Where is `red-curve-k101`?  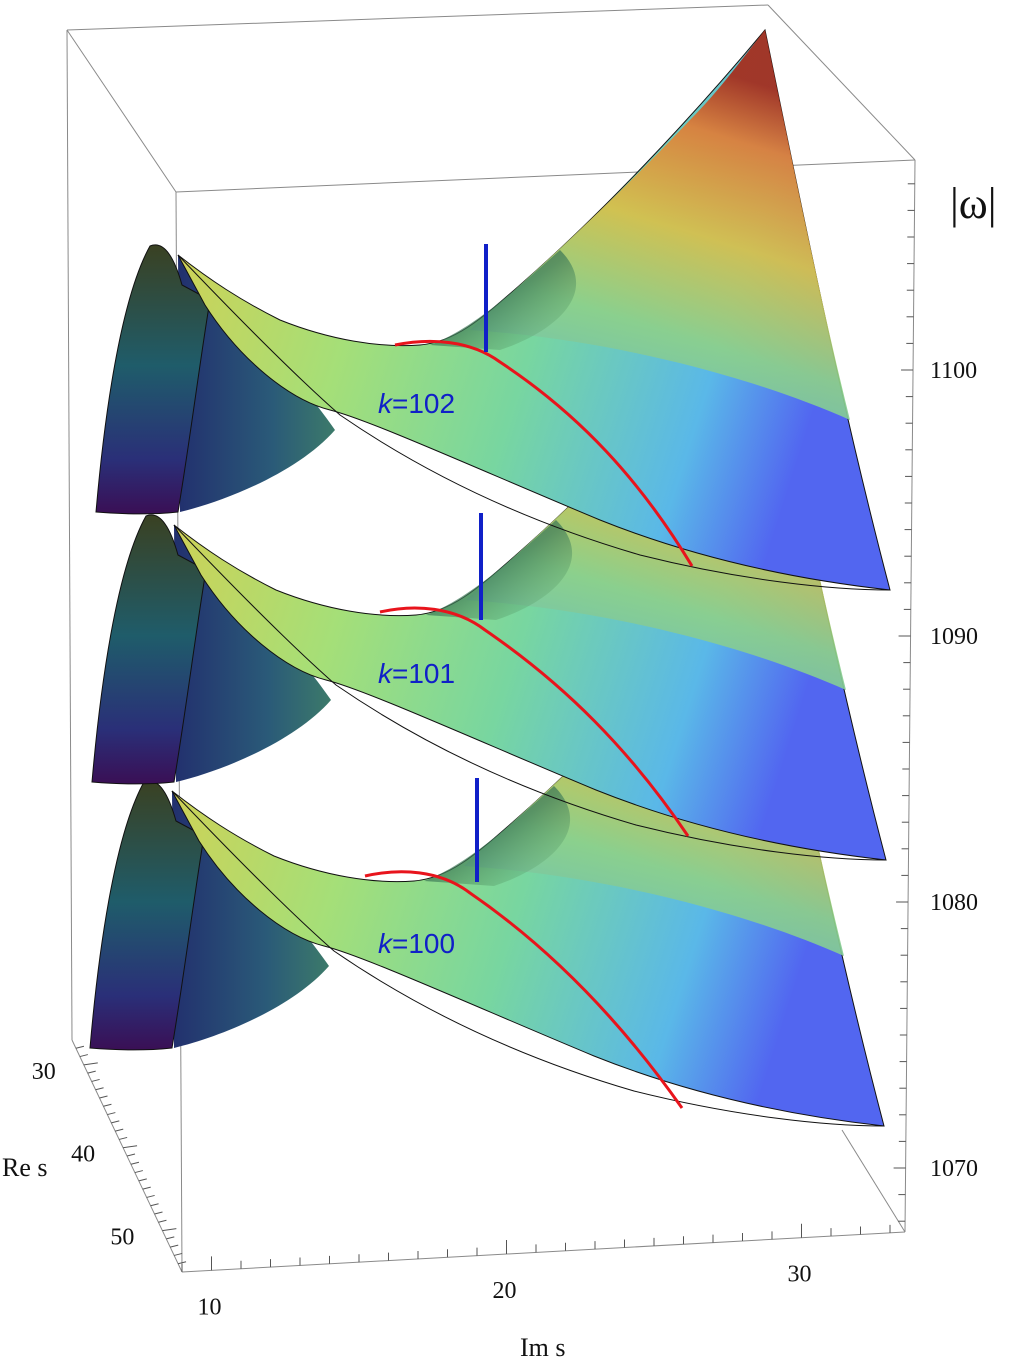 red-curve-k101 is located at coordinates (534, 721).